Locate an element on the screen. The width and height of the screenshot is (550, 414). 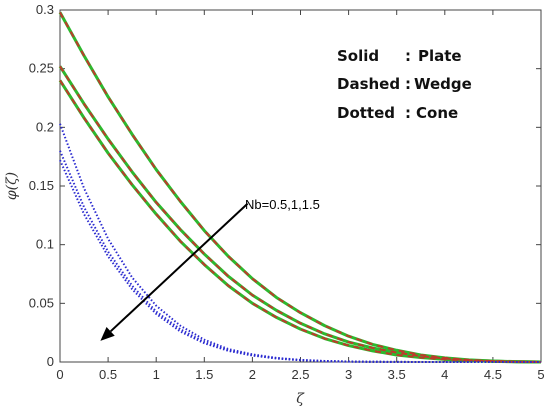
y-tick-label: 0.3 is located at coordinates (45, 9).